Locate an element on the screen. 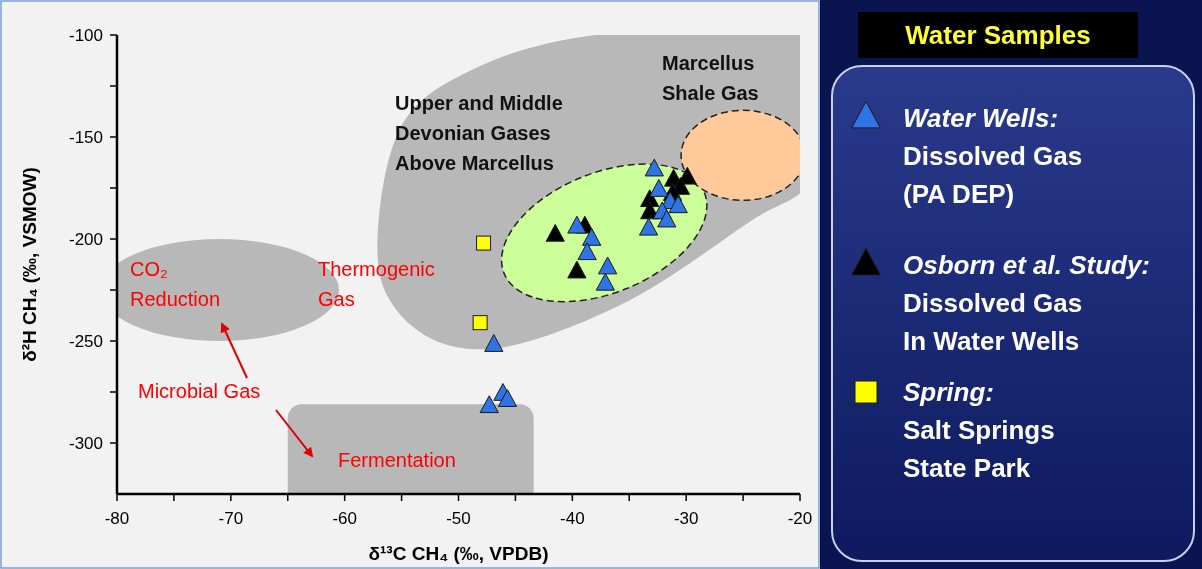 Image resolution: width=1202 pixels, height=569 pixels. x-tick-label: -60 is located at coordinates (344, 518).